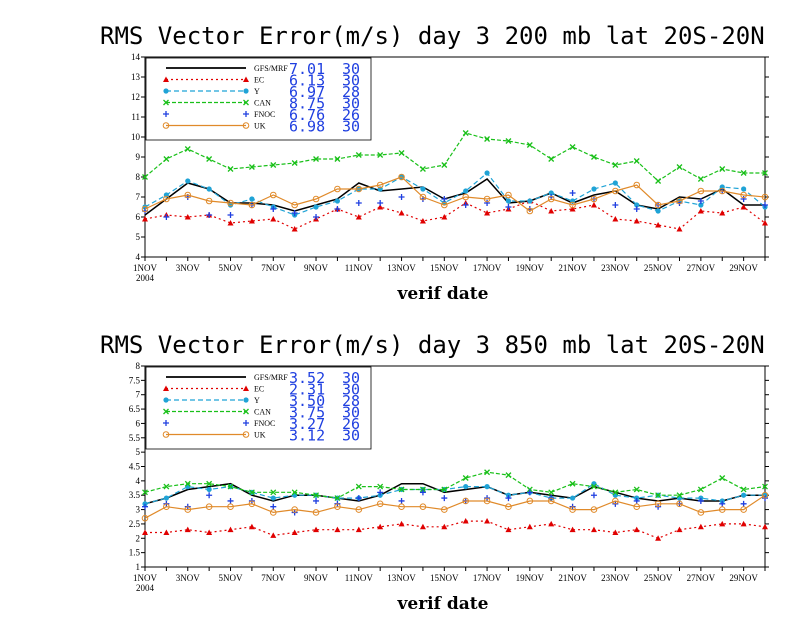  What do you see at coordinates (307, 81) in the screenshot?
I see `legend-mean-ec: 6.13` at bounding box center [307, 81].